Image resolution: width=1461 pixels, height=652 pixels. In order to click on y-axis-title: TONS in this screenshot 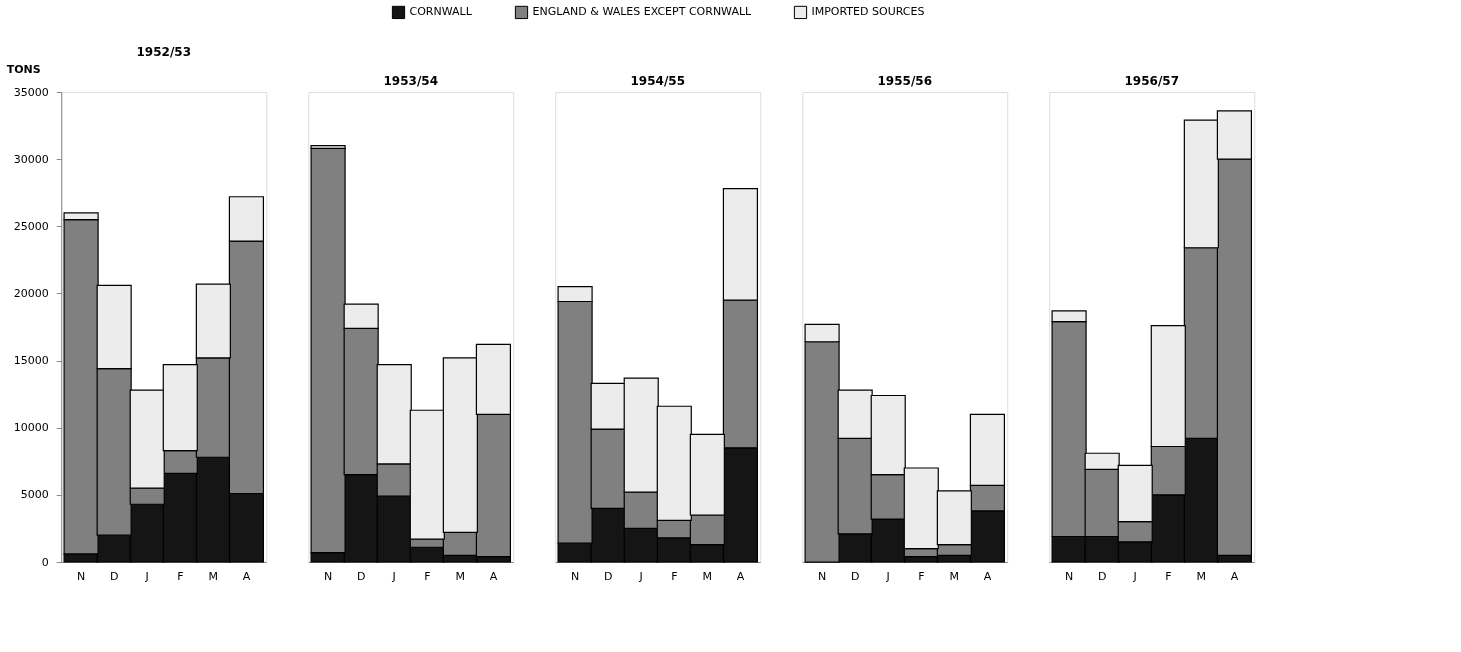, I will do `click(23, 69)`.